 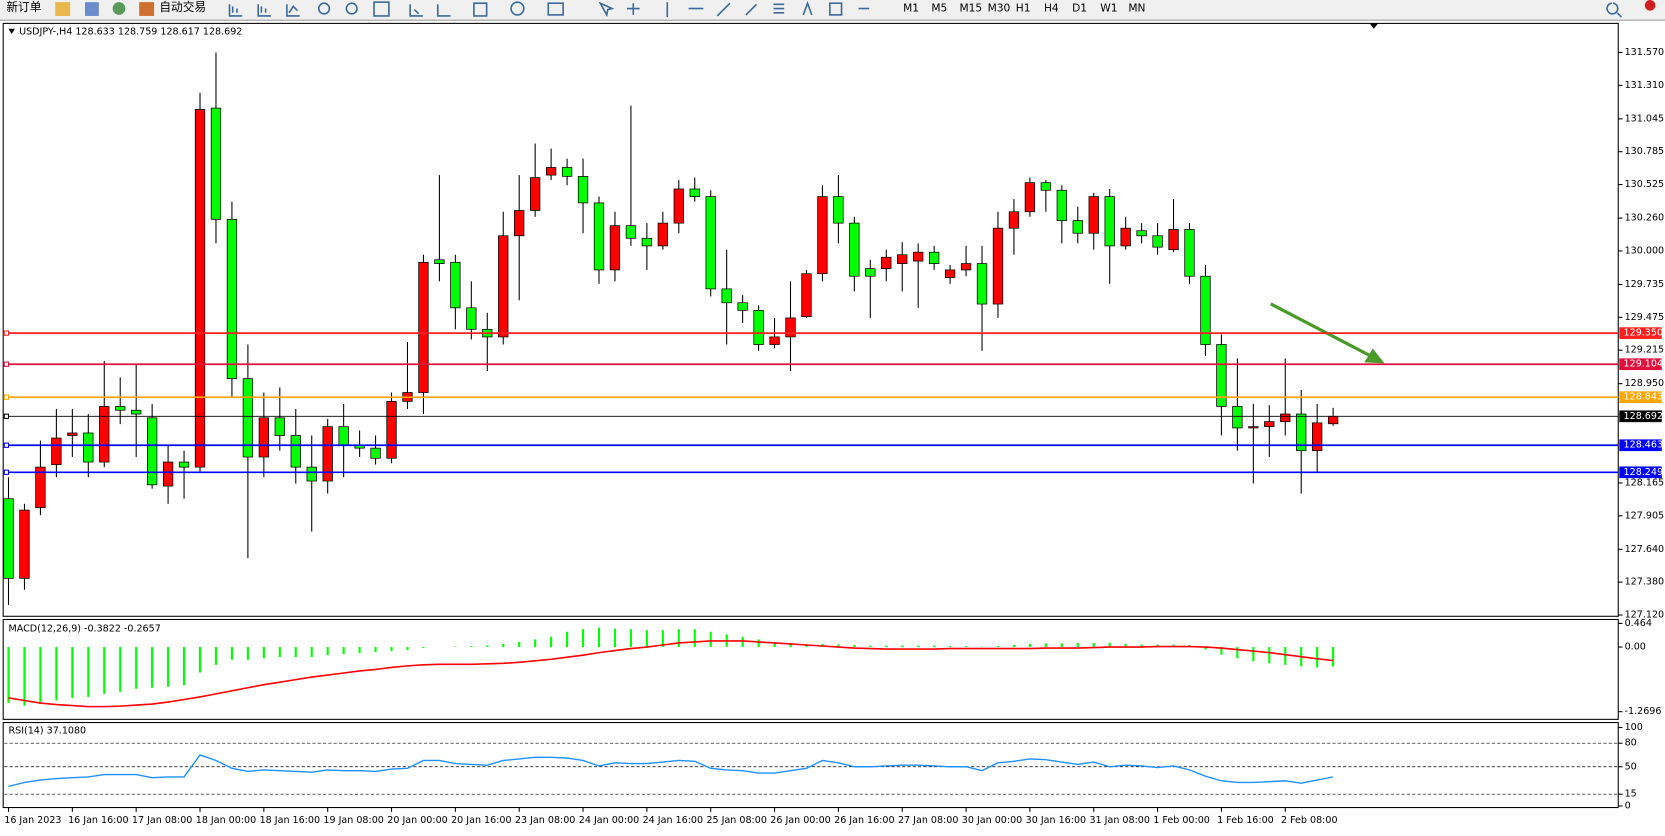 I want to click on y-tick-label: 15, so click(x=1631, y=794).